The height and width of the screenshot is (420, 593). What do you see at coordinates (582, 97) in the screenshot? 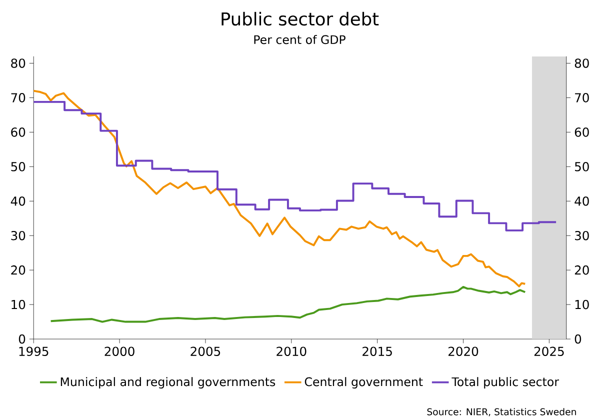
I see `y2-tick-label: 70` at bounding box center [582, 97].